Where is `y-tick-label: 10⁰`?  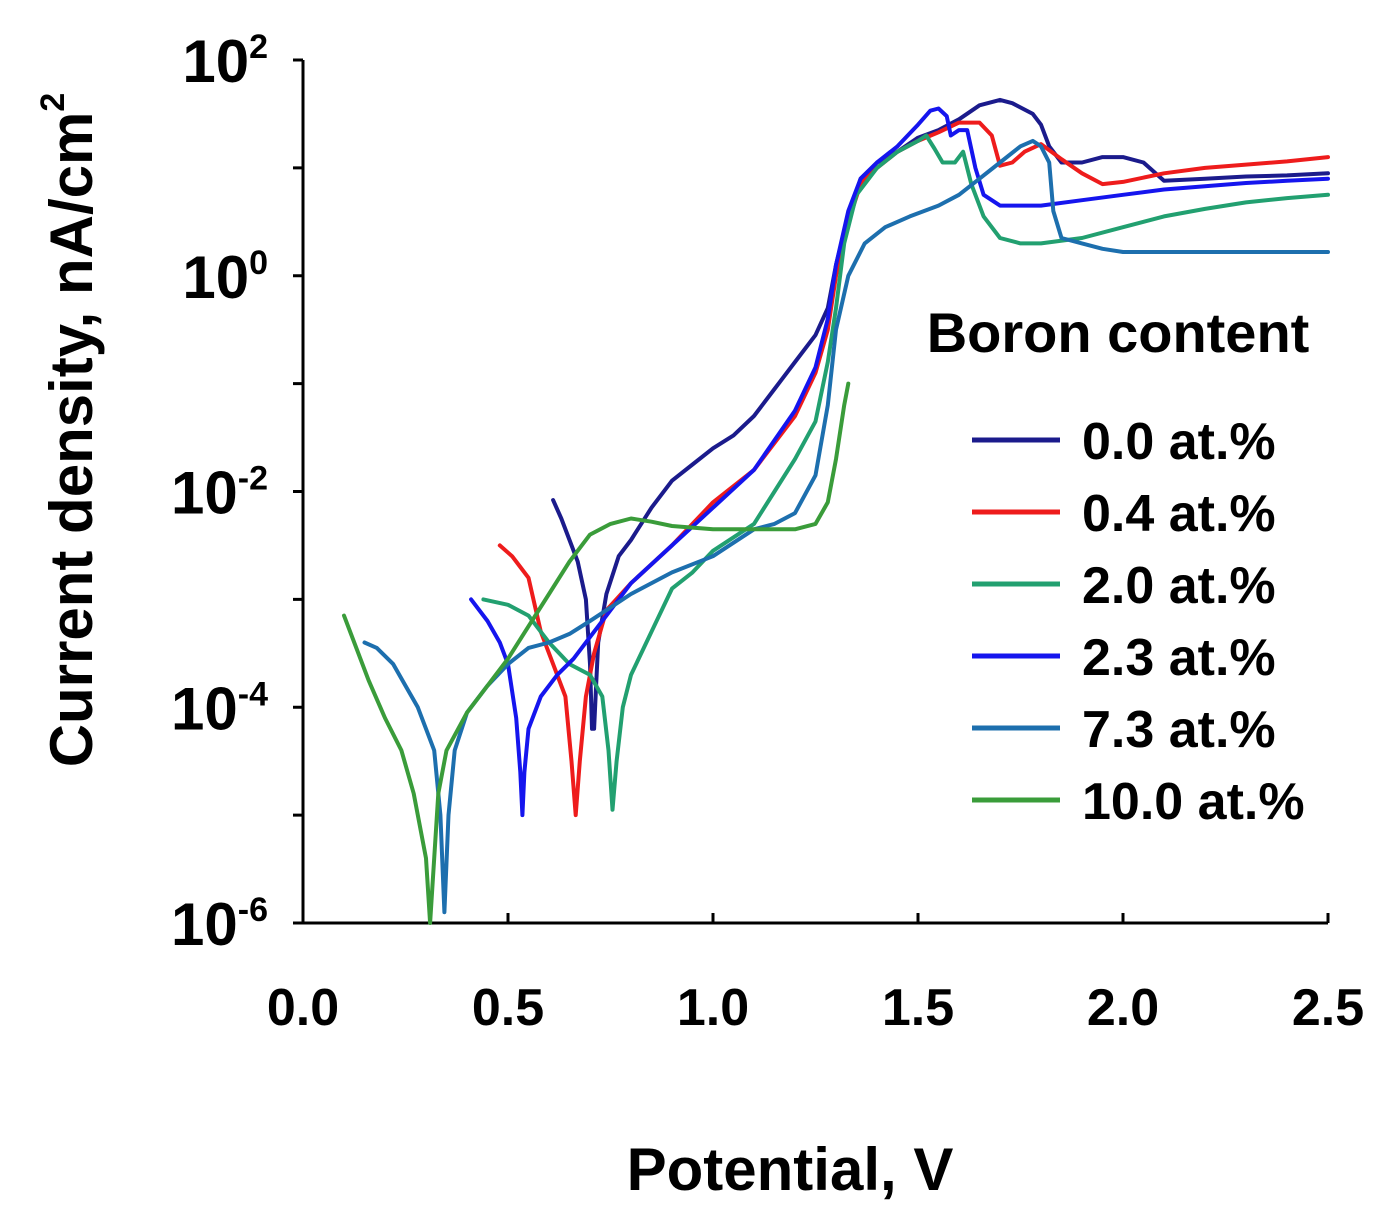
y-tick-label: 10⁰ is located at coordinates (225, 277).